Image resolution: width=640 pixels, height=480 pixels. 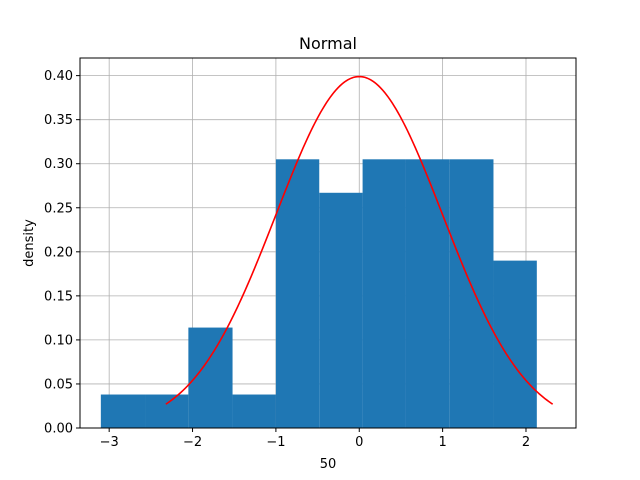 I want to click on x-axis-label: 50, so click(x=328, y=464).